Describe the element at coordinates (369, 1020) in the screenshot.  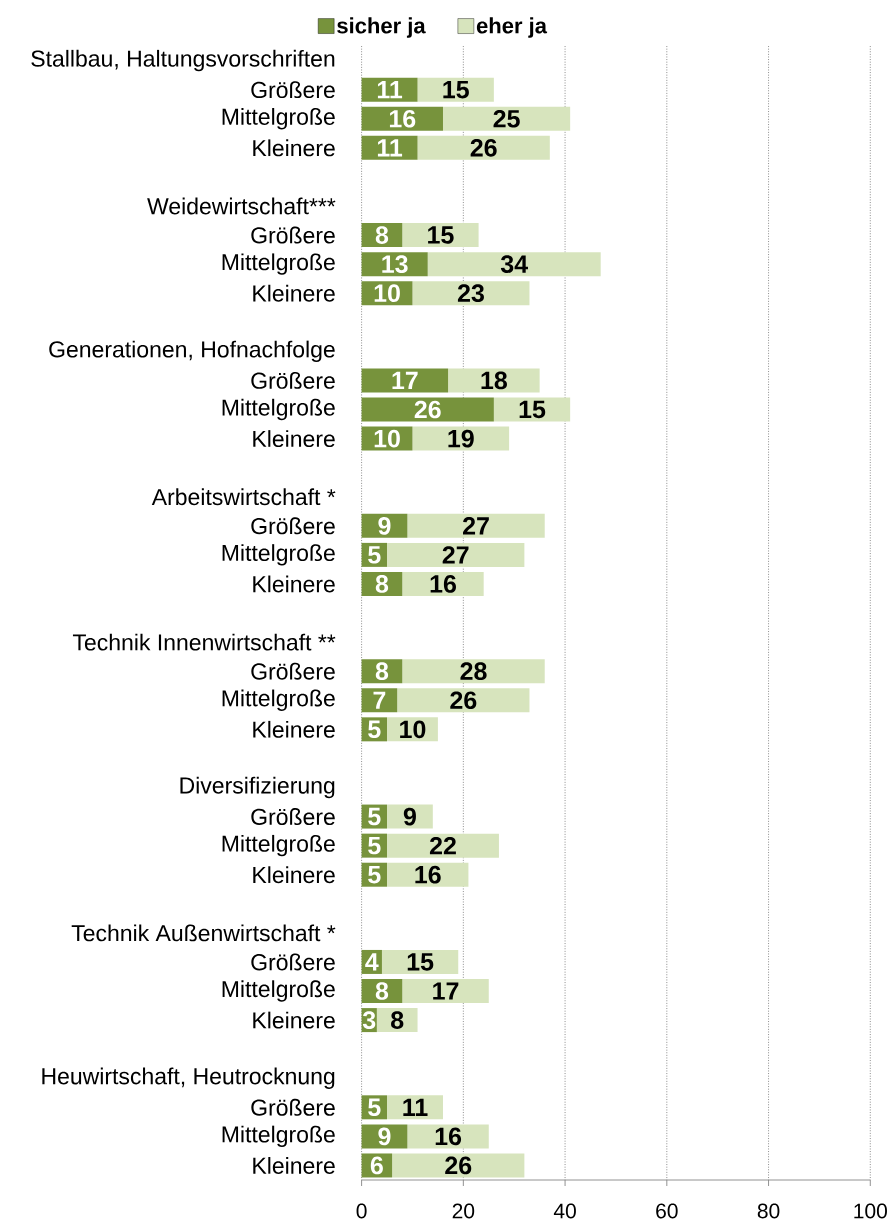
I see `data-label: 3` at that location.